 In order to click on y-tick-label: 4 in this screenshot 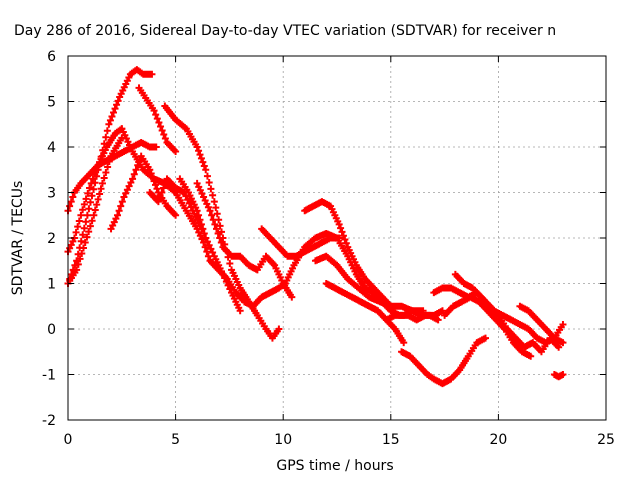, I will do `click(51, 148)`.